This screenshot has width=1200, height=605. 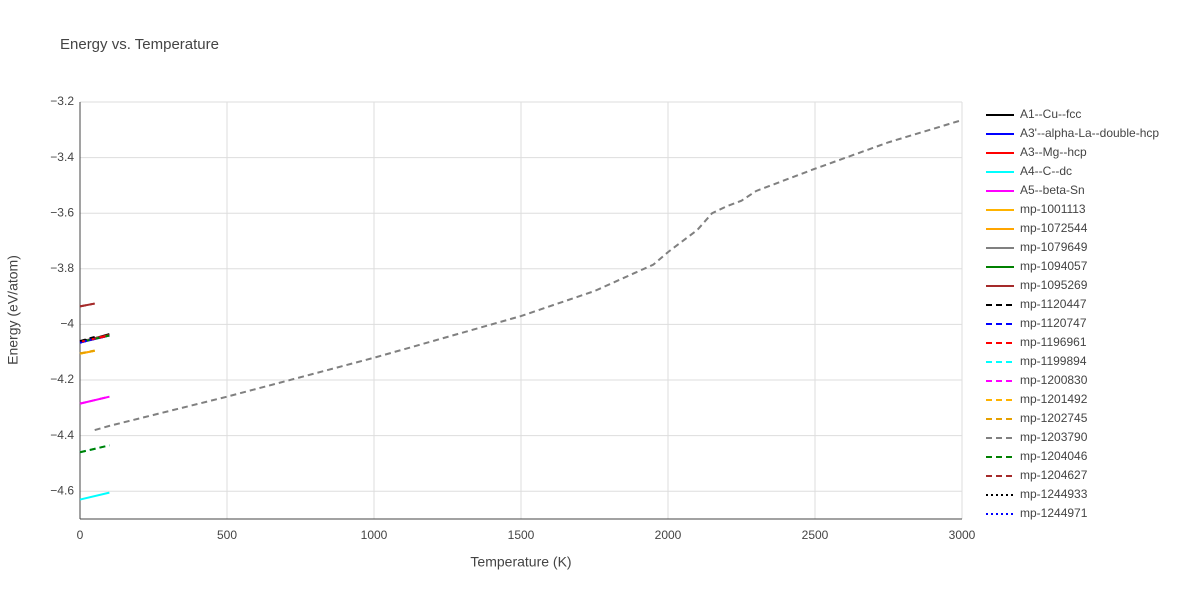 What do you see at coordinates (1053, 304) in the screenshot?
I see `legend-label: mp-1120447` at bounding box center [1053, 304].